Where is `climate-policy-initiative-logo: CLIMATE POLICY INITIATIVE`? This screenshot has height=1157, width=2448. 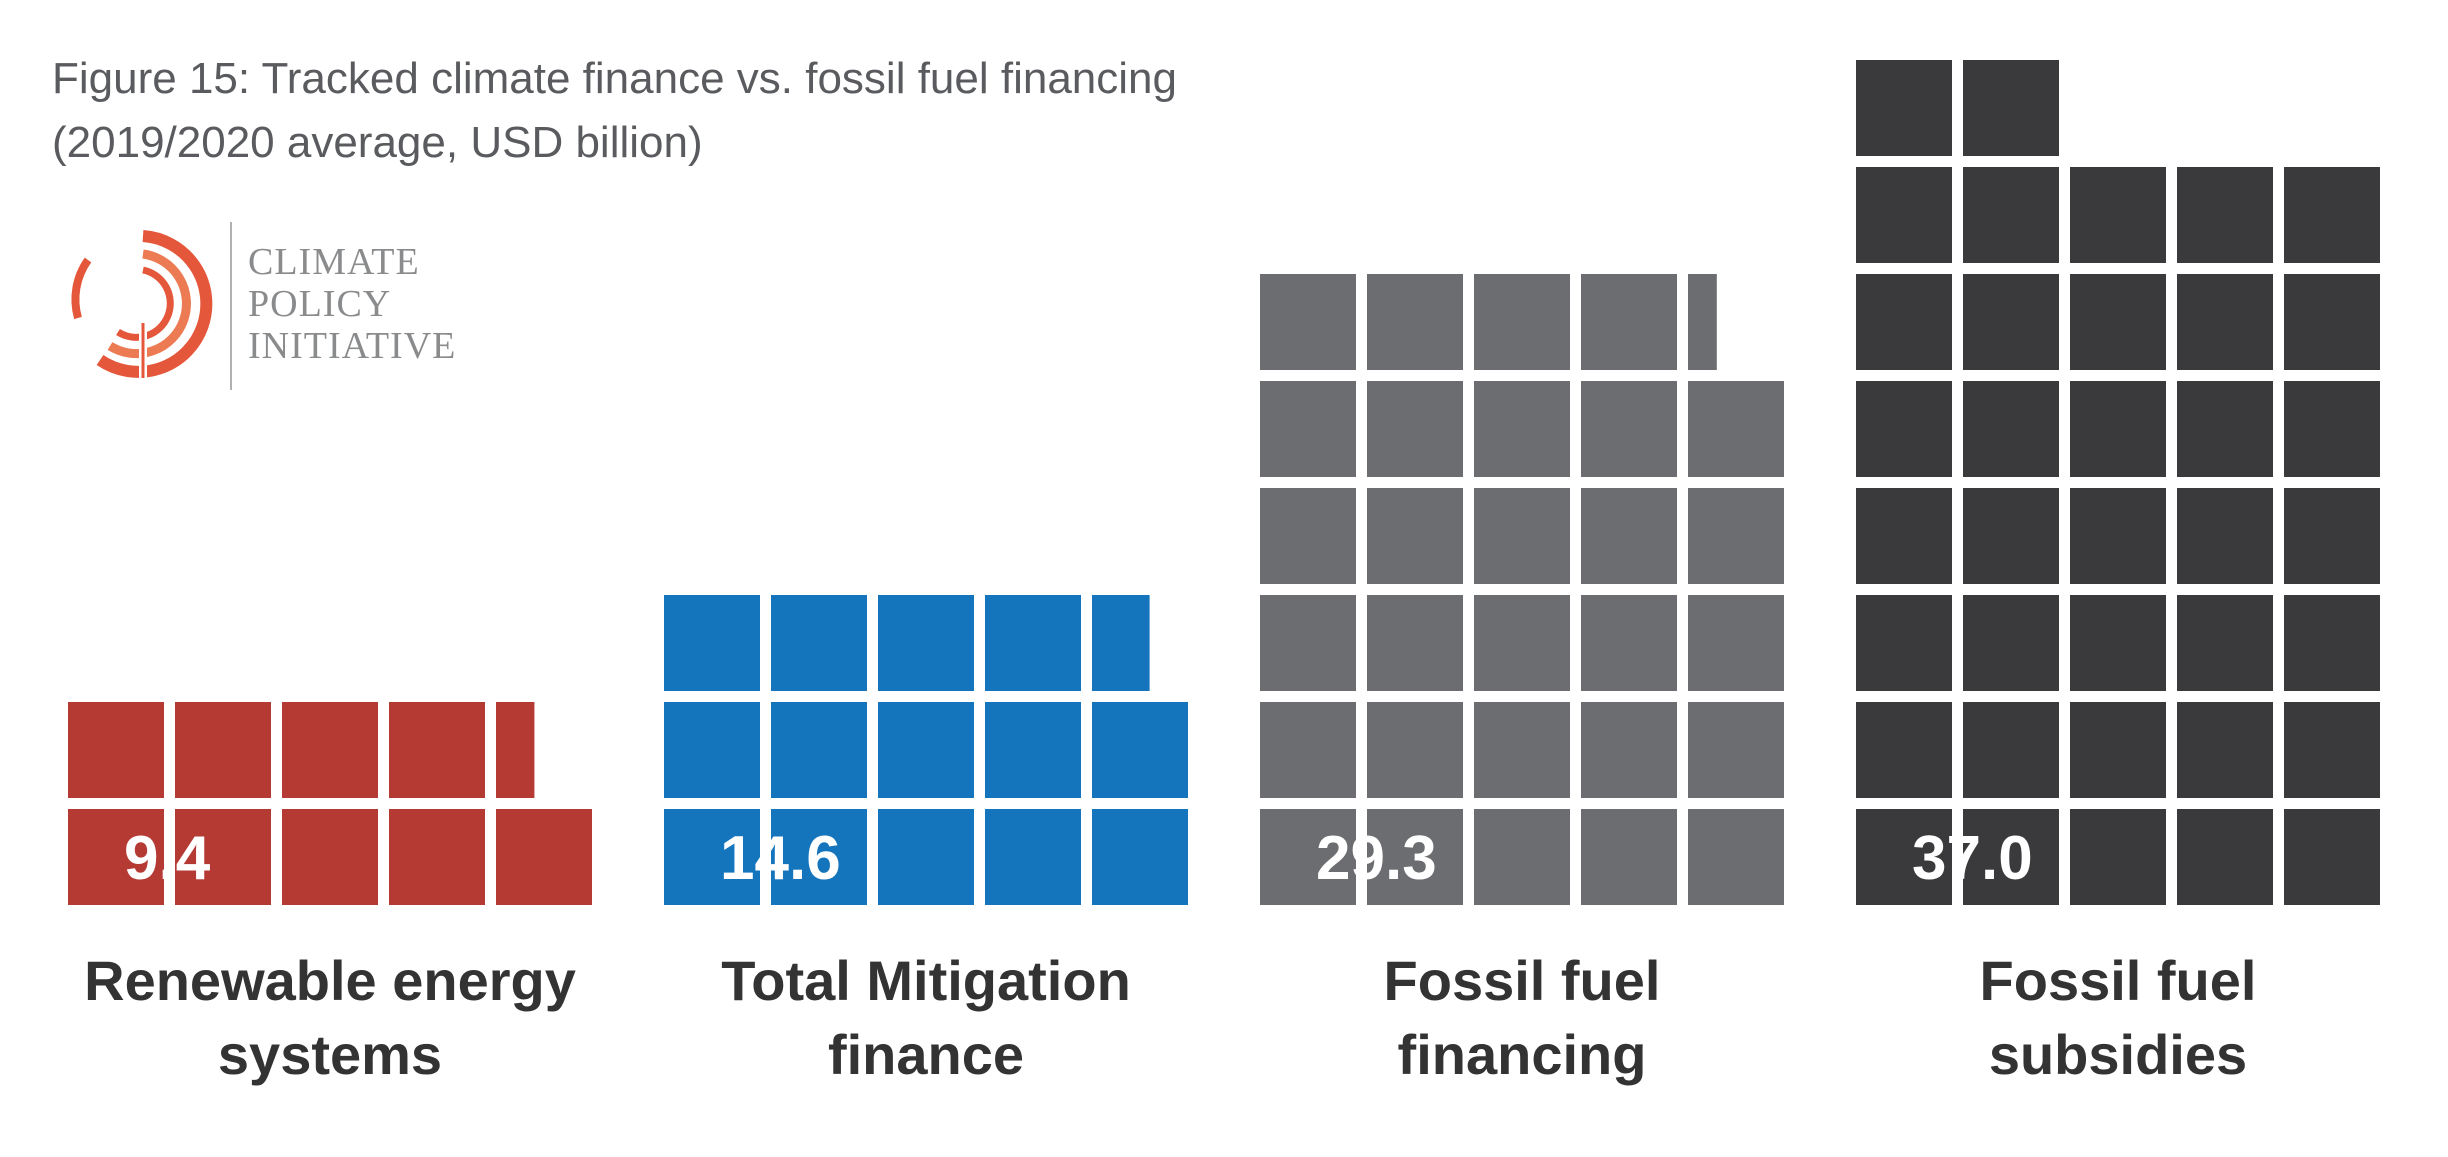 climate-policy-initiative-logo: CLIMATE POLICY INITIATIVE is located at coordinates (268, 308).